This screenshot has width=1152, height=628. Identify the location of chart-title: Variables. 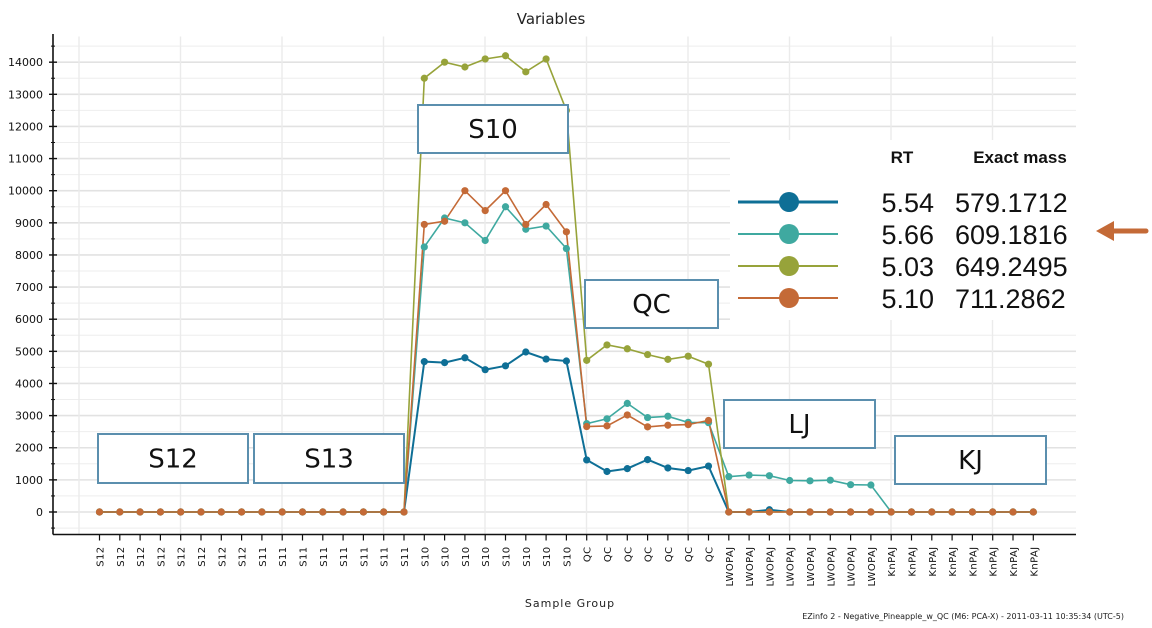
(551, 19).